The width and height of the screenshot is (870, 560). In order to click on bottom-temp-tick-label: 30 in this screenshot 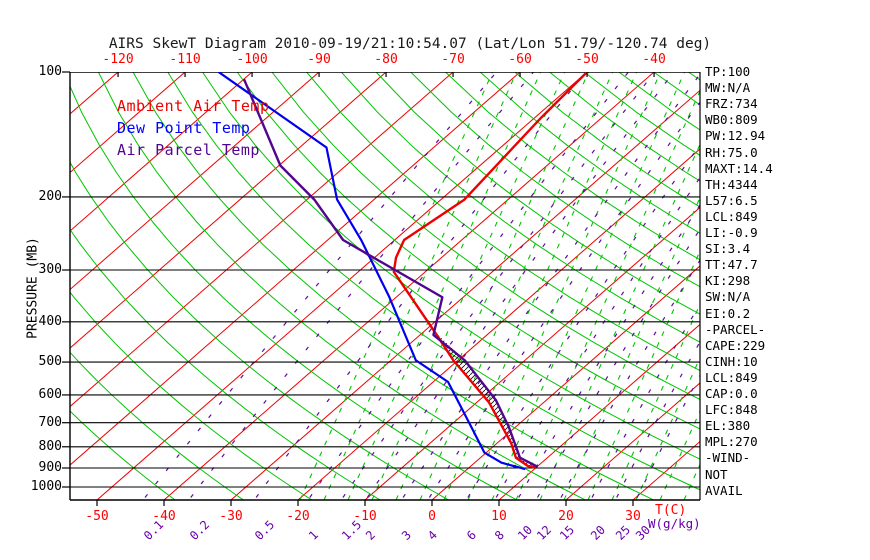, I will do `click(633, 516)`.